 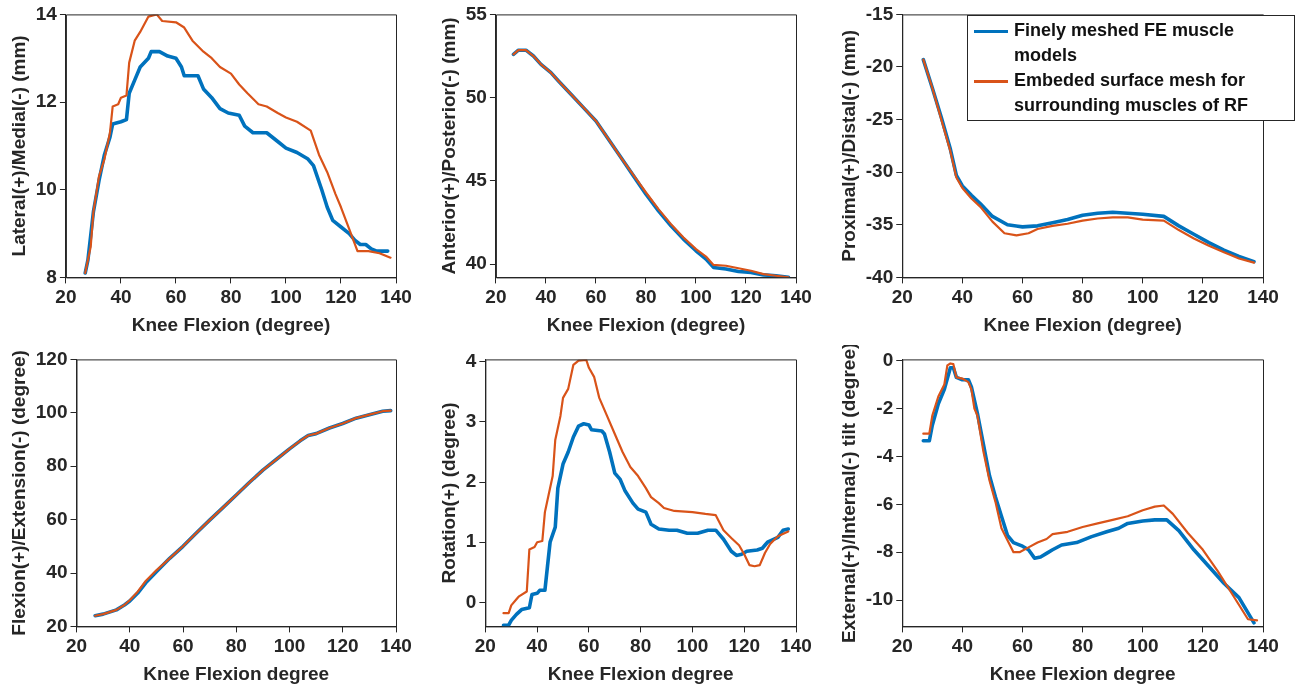 What do you see at coordinates (51, 412) in the screenshot?
I see `y-tick-label: 100` at bounding box center [51, 412].